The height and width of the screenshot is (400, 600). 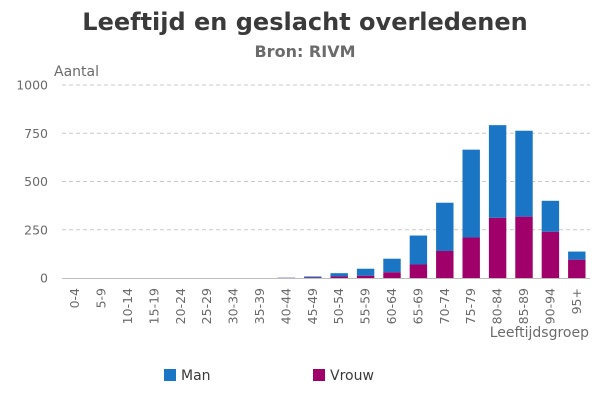 I want to click on x-tick-label: 85-89, so click(x=523, y=306).